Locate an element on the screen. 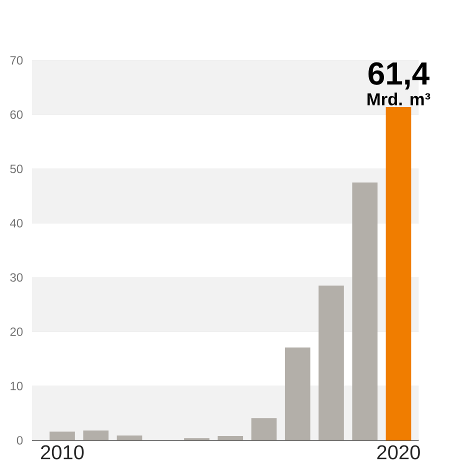 The height and width of the screenshot is (475, 455). y-tick-label: 70 is located at coordinates (16, 60).